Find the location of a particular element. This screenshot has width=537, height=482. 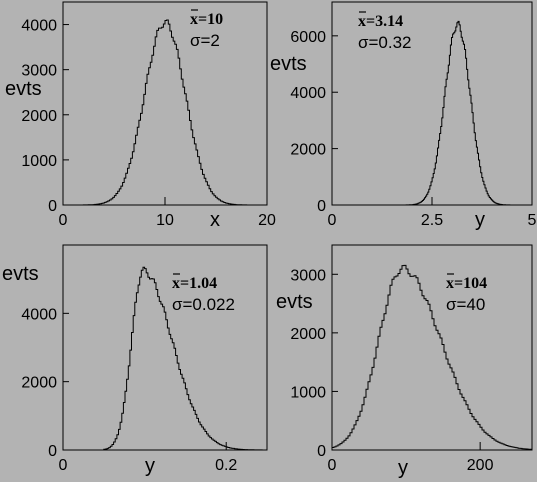

mean-annotation: x=104 is located at coordinates (466, 283).